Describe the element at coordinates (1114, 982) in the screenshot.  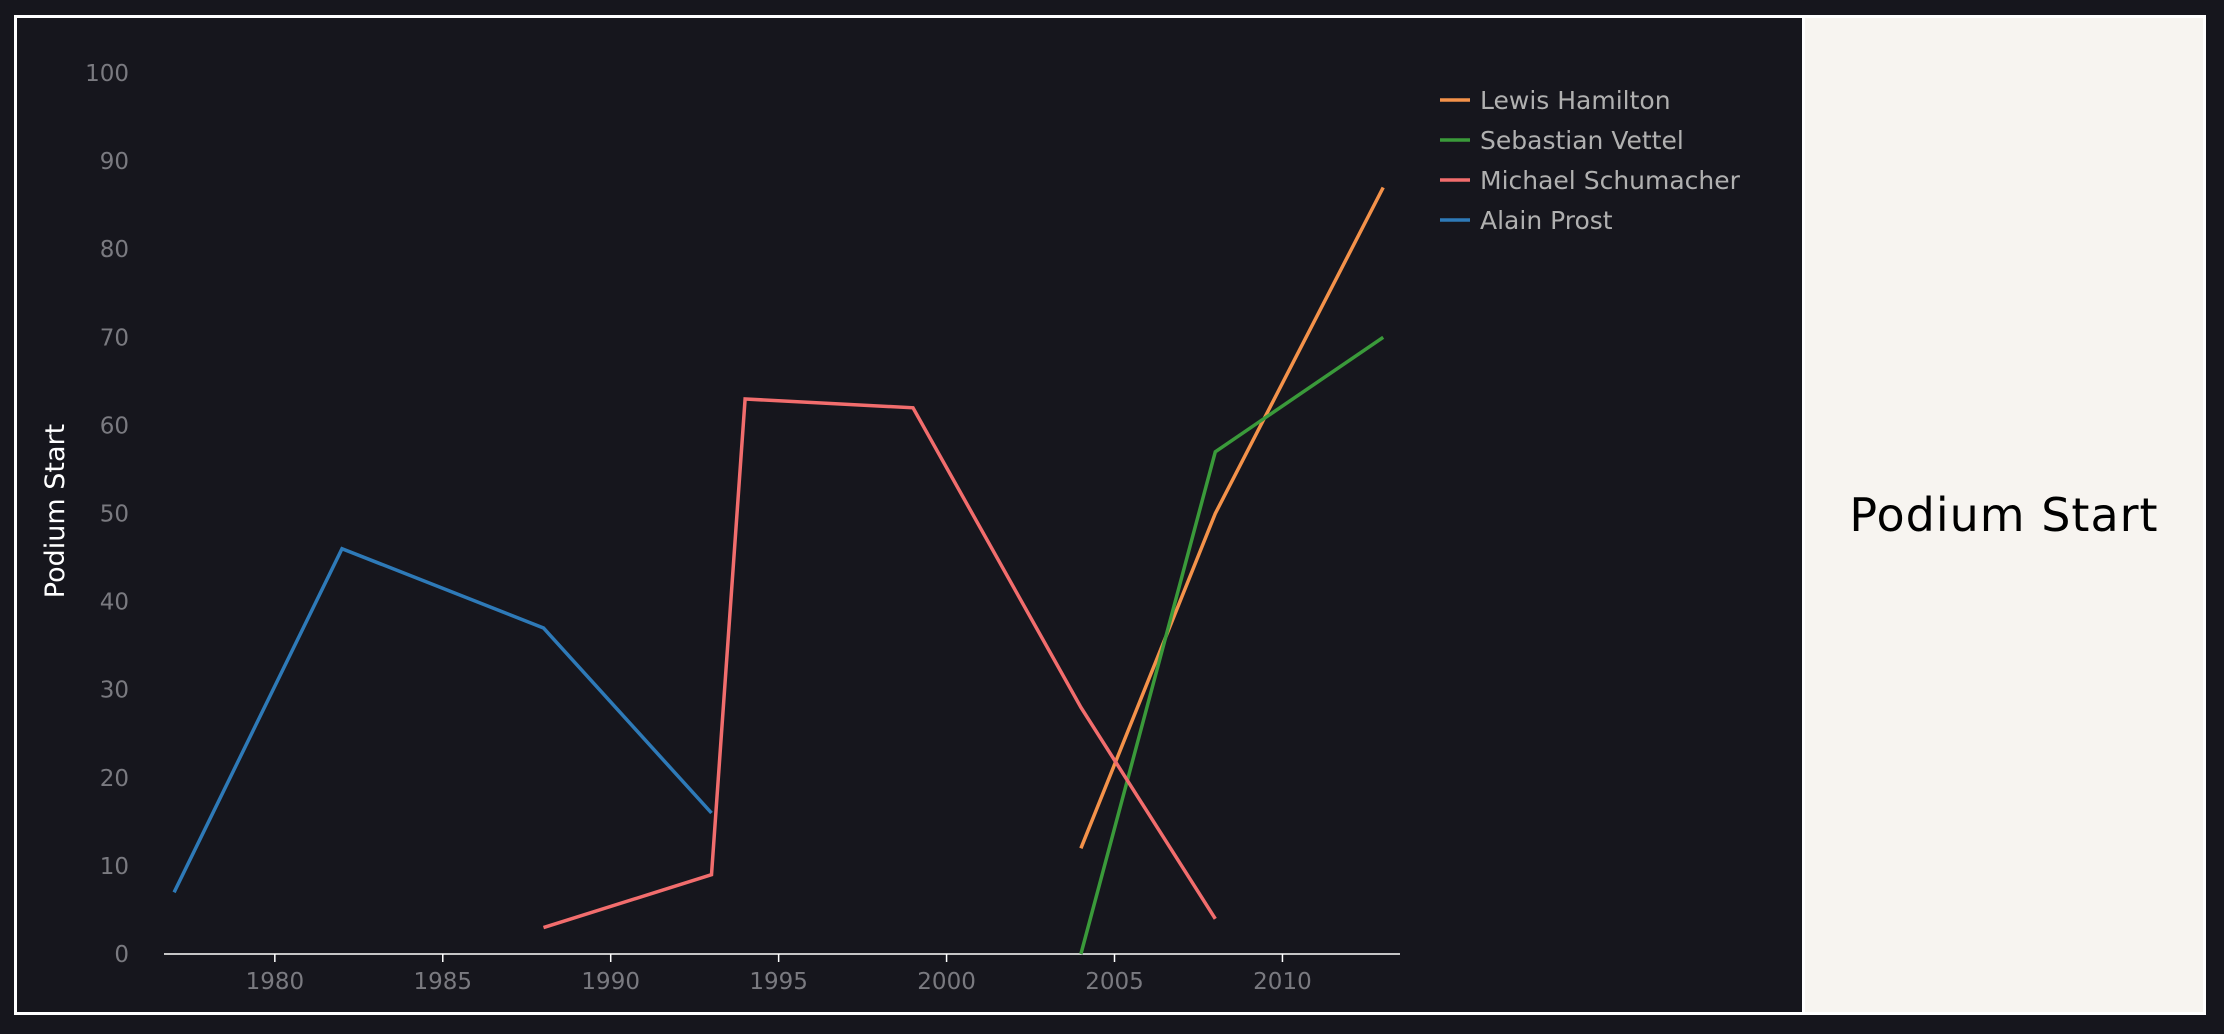
I see `x-tick-label: 2005` at that location.